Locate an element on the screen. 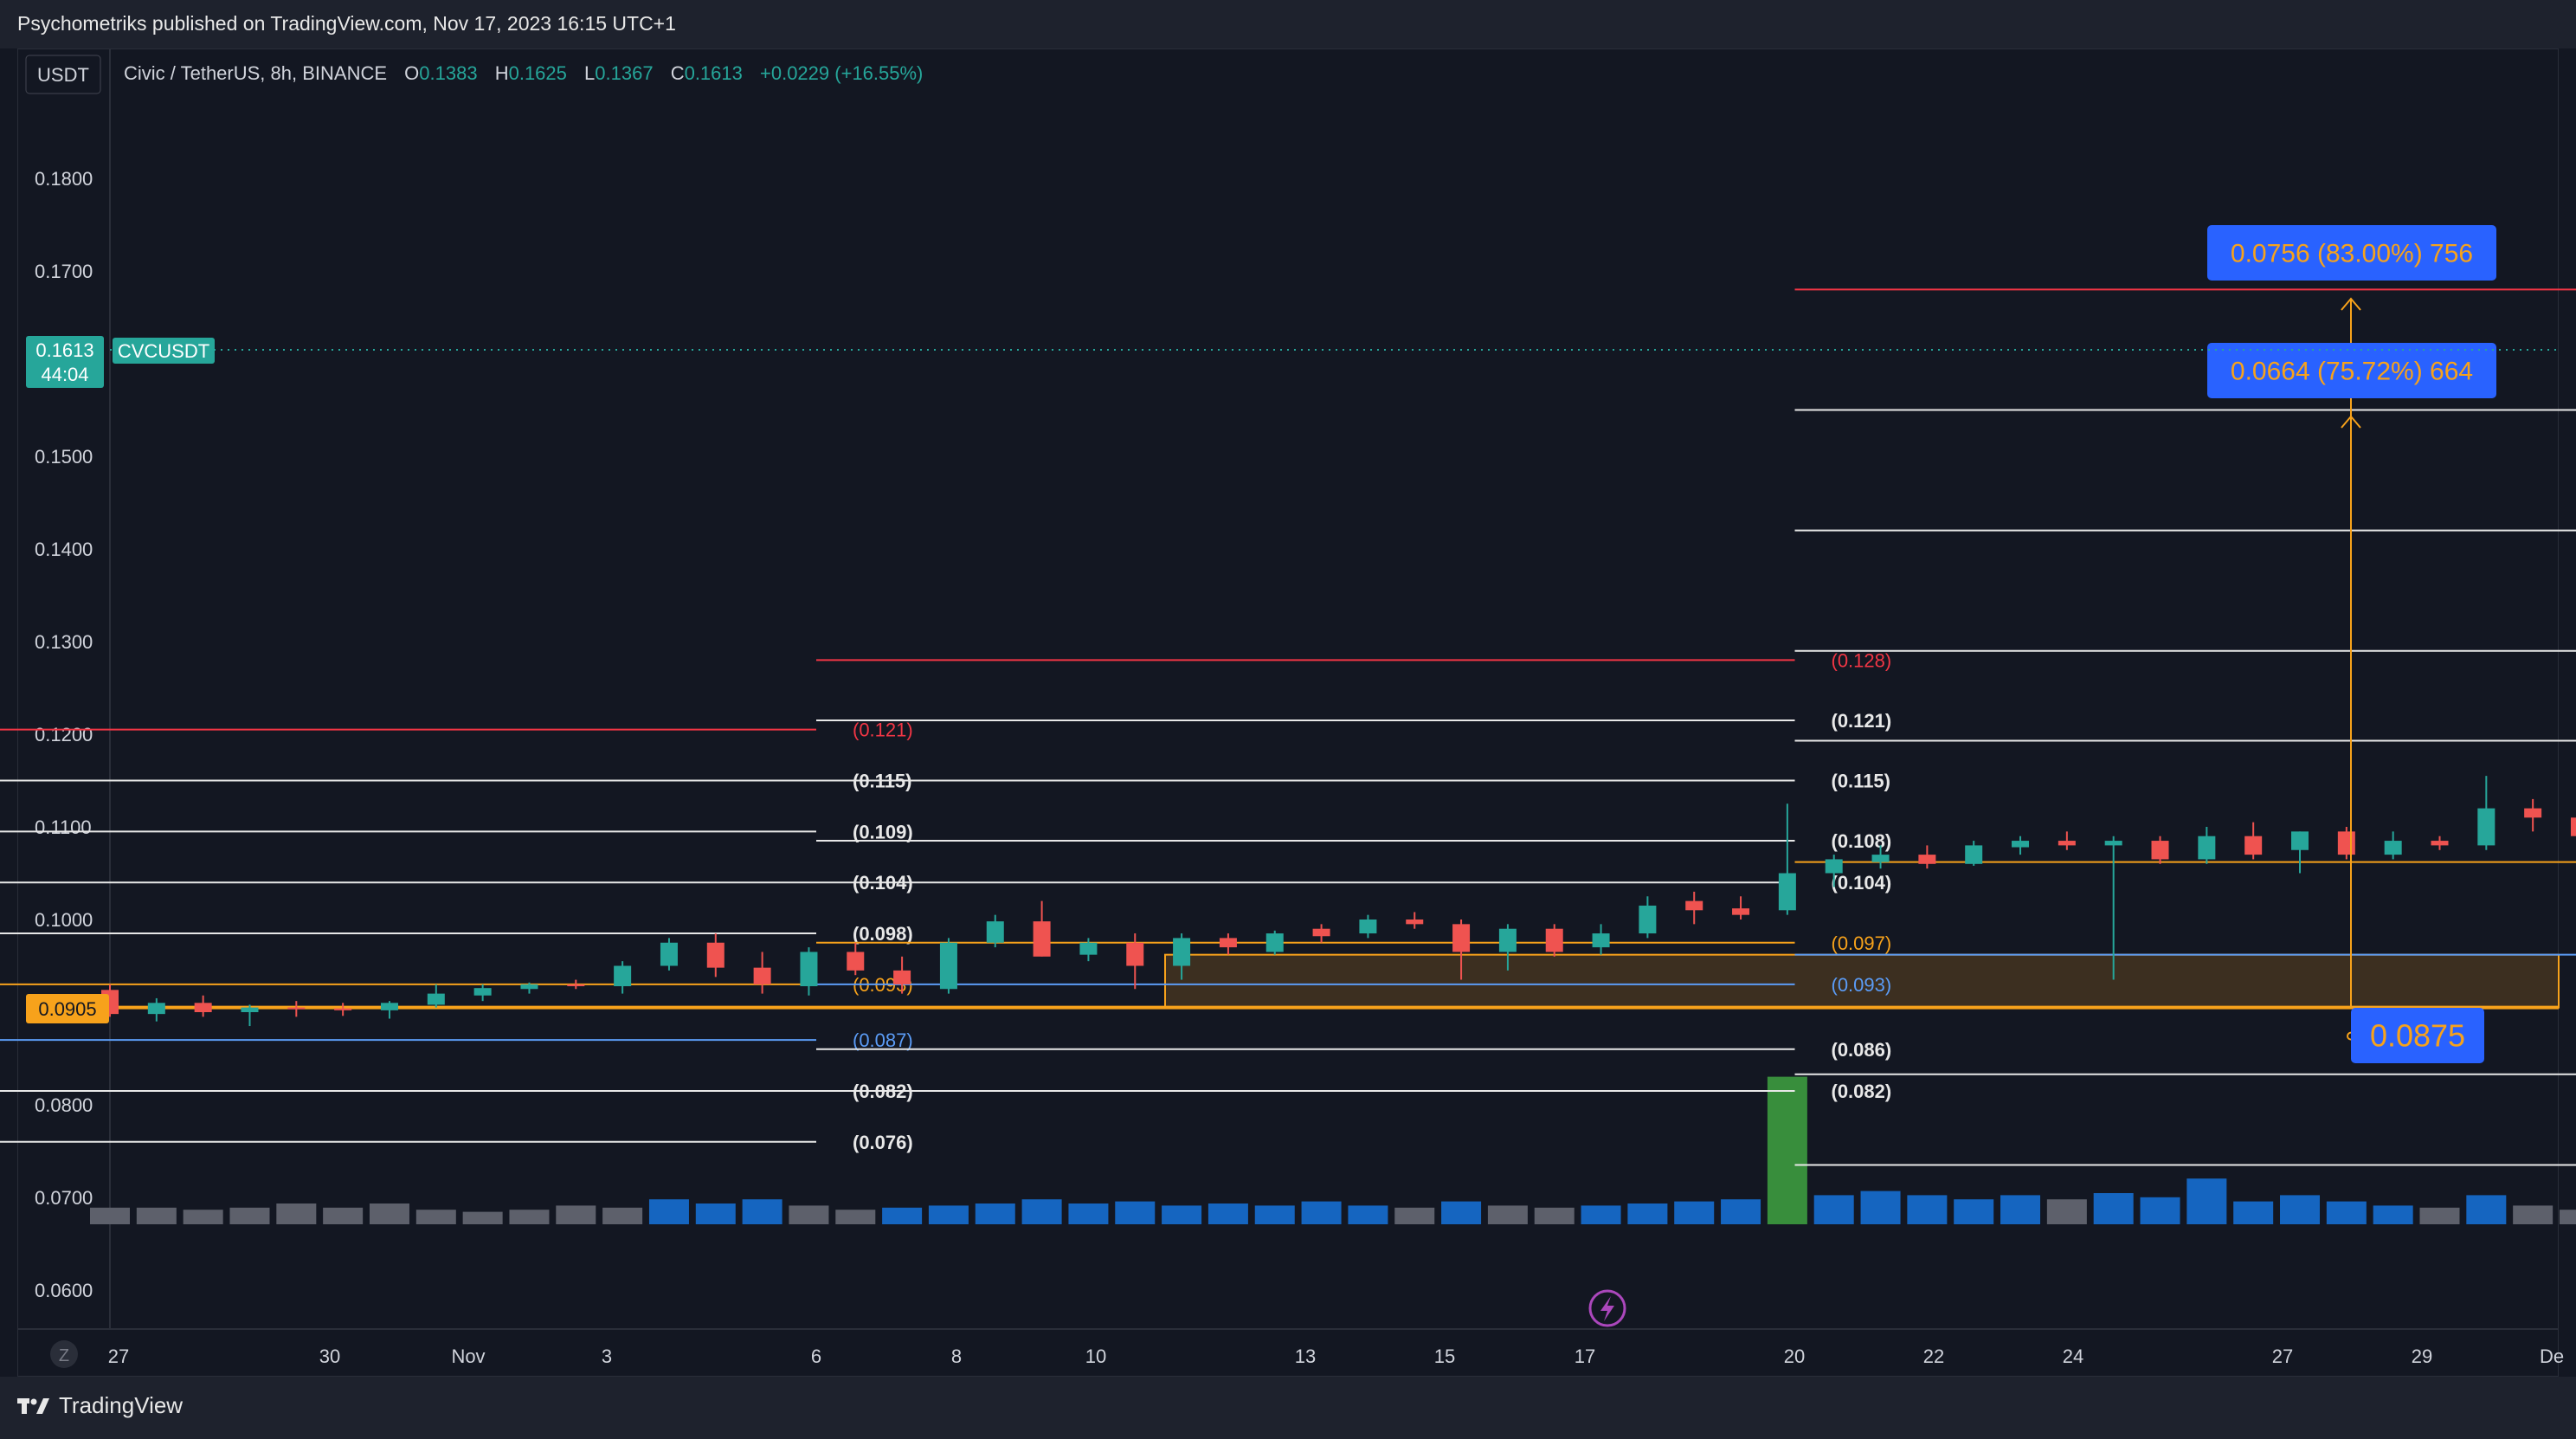  volume-layer is located at coordinates (1333, 1150).